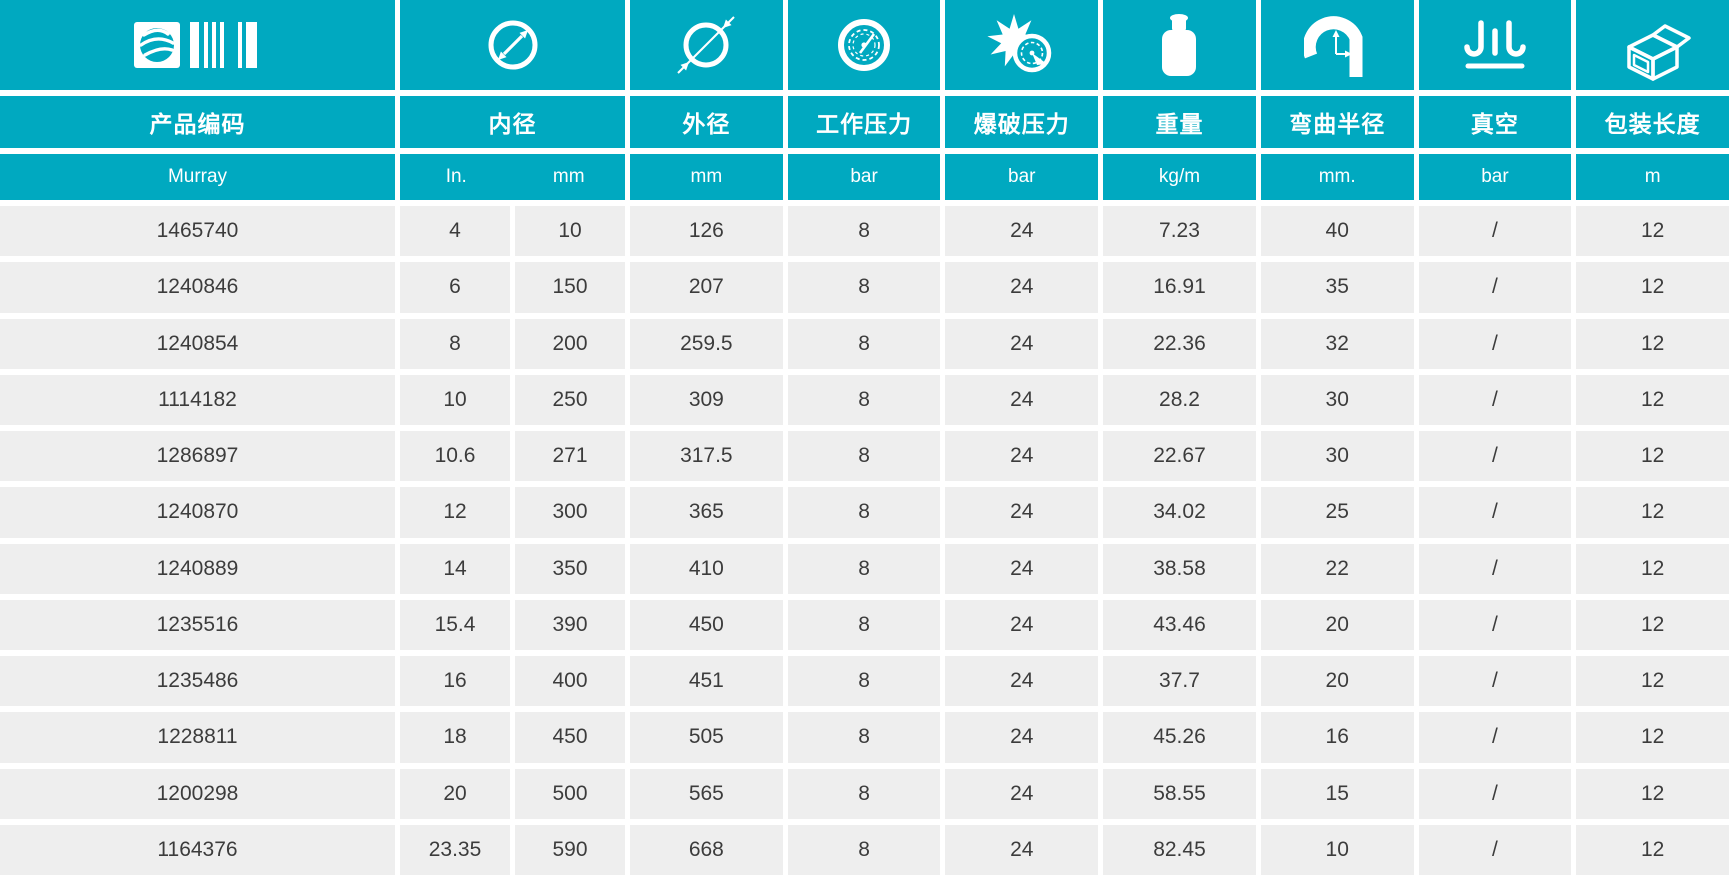 This screenshot has width=1729, height=875. I want to click on cell-inner-diameter-in: 10, so click(455, 399).